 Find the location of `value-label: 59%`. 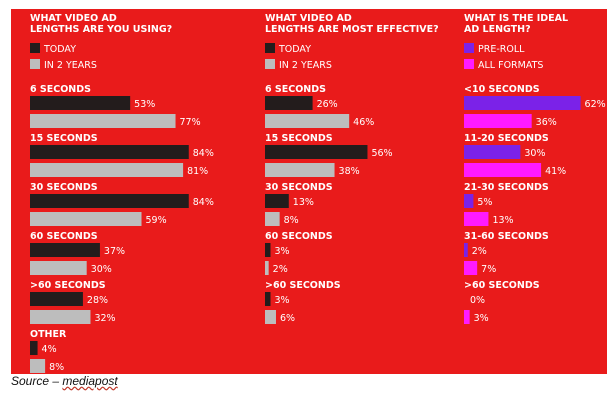

value-label: 59% is located at coordinates (156, 220).